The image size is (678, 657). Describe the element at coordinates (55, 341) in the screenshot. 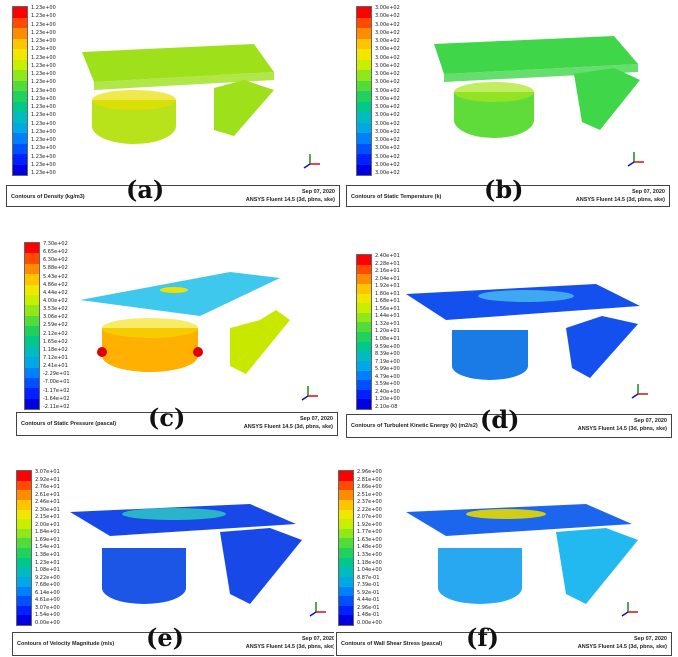

I see `colorbar-tick-label: 1.65e+02` at that location.